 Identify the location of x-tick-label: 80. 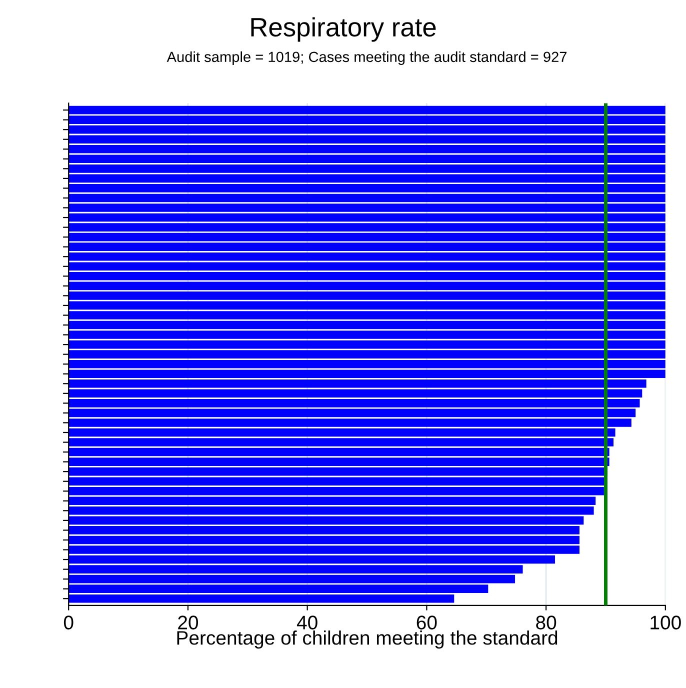
(546, 623).